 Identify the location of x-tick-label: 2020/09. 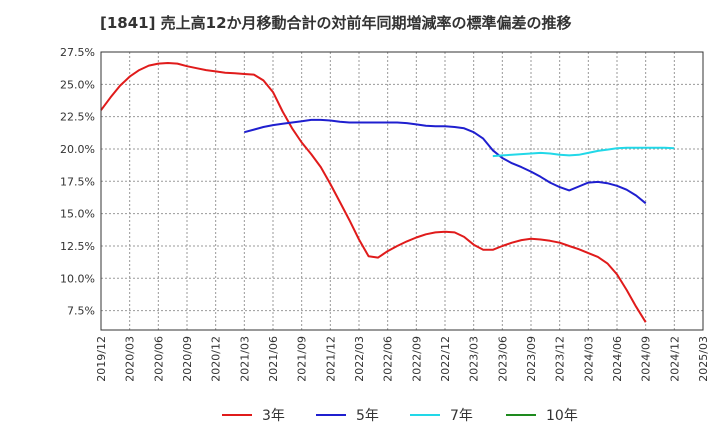
(187, 359).